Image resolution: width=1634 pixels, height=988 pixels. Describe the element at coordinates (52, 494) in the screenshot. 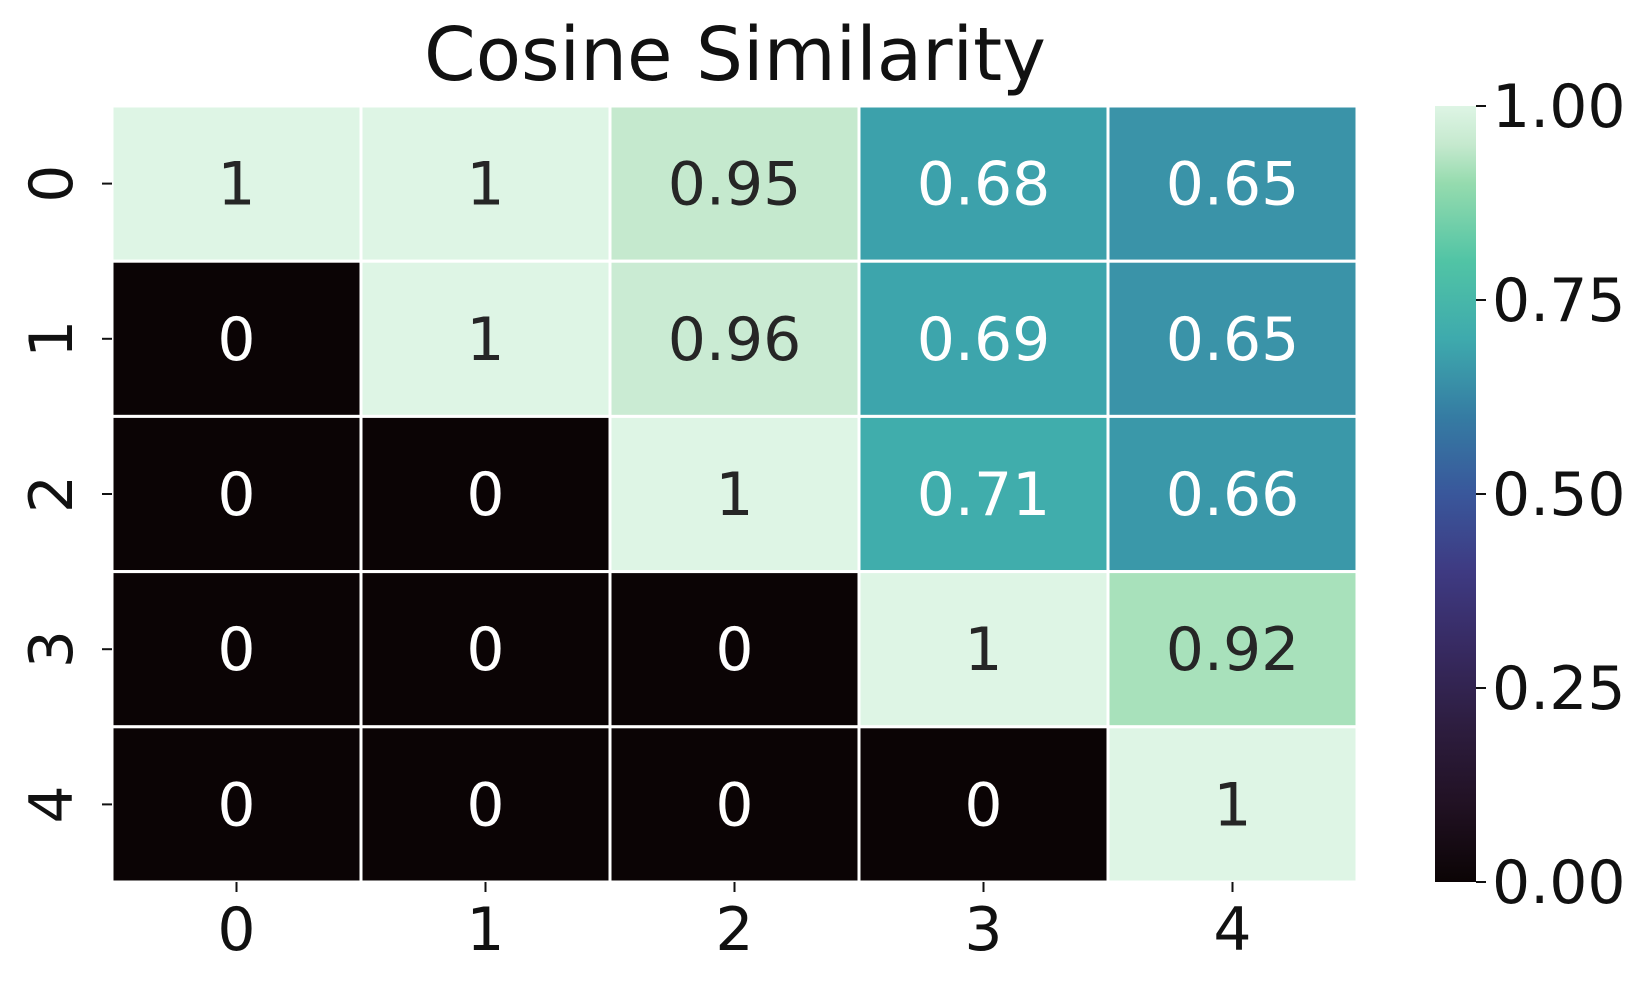

I see `y-tick-label-2: 2` at that location.